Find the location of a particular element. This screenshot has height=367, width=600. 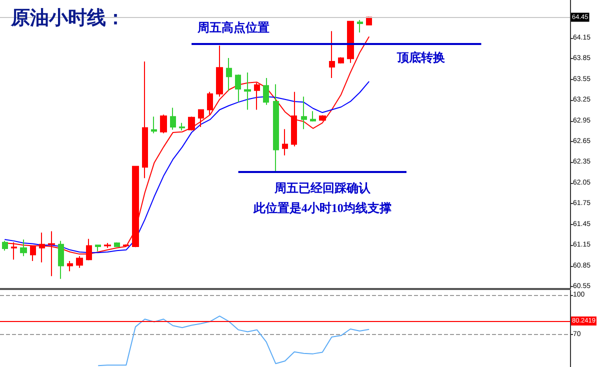

annotation: 顶底转换 is located at coordinates (421, 57).